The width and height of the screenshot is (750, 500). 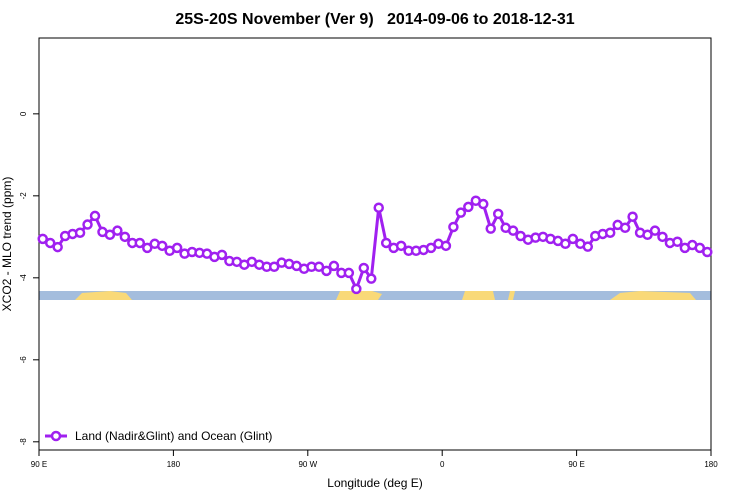 What do you see at coordinates (374, 483) in the screenshot?
I see `x-axis-label: Longitude (deg E)` at bounding box center [374, 483].